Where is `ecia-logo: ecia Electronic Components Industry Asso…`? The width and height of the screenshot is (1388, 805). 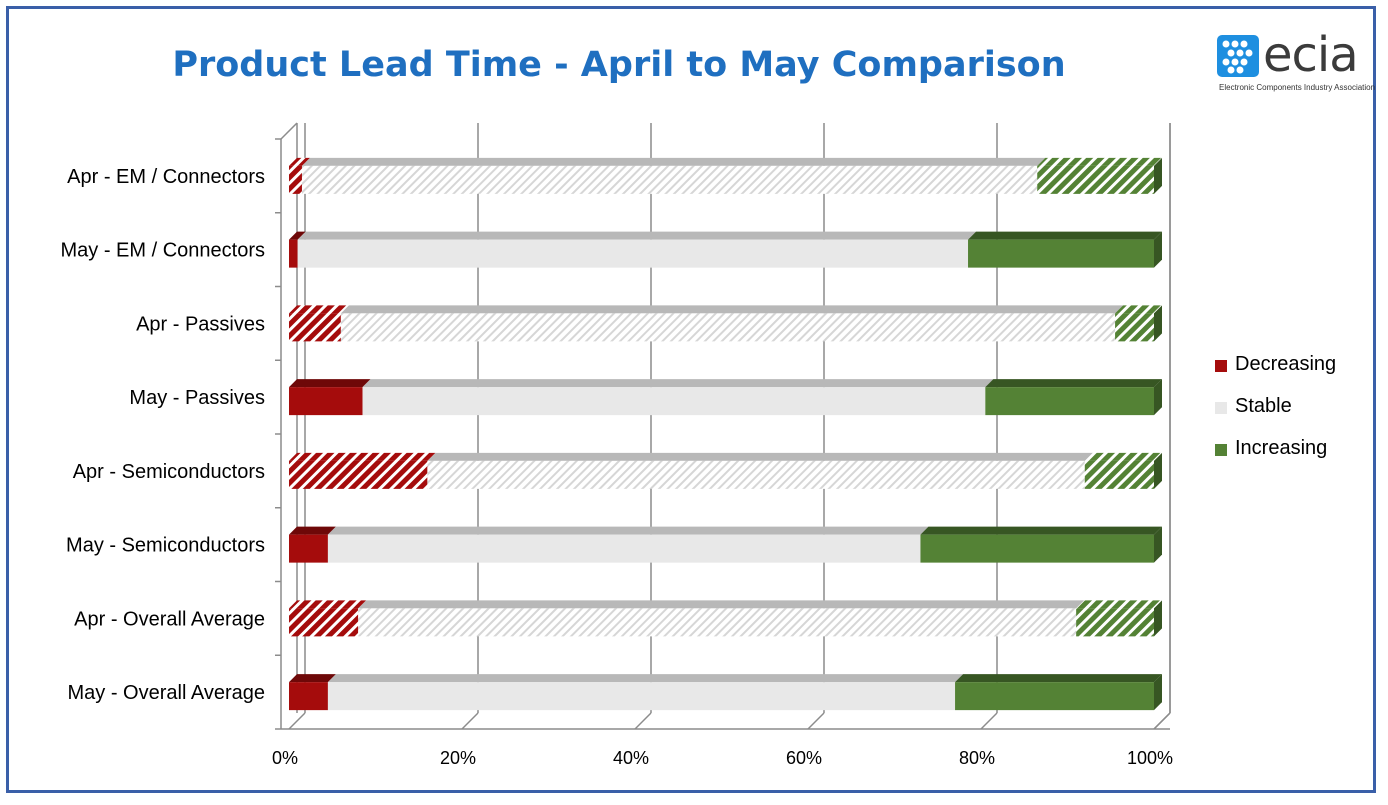
ecia-logo: ecia Electronic Components Industry Asso… is located at coordinates (1297, 62).